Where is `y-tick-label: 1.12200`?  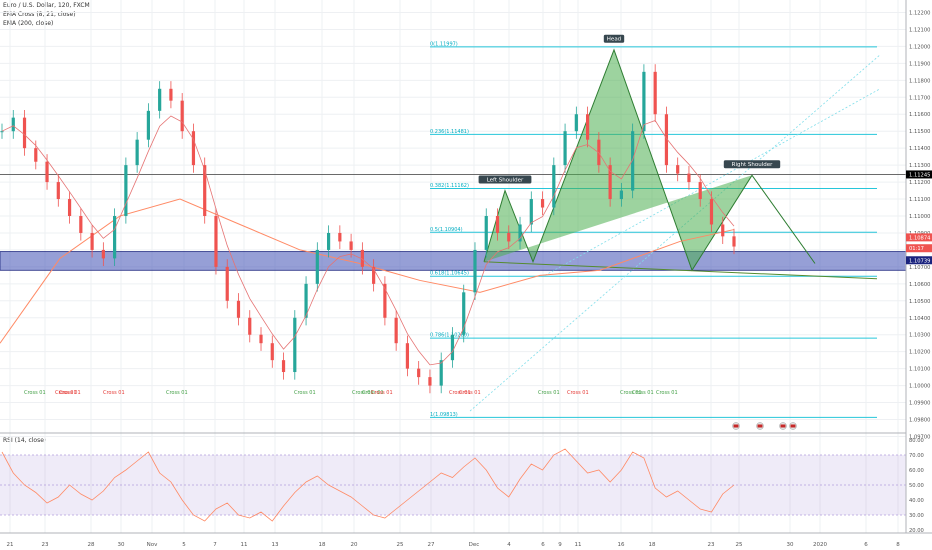
y-tick-label: 1.12200 is located at coordinates (919, 13).